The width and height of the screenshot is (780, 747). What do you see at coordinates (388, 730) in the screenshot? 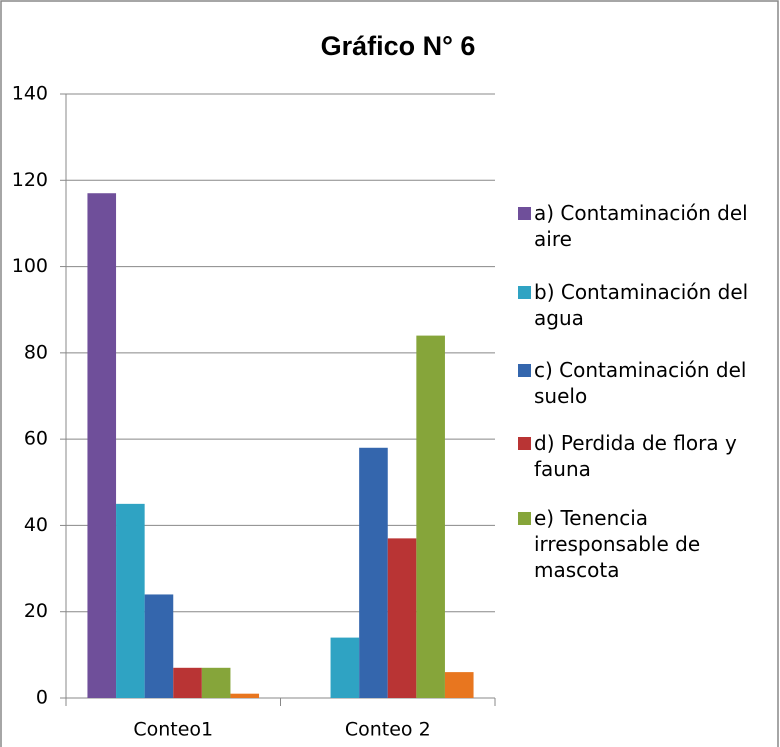
I see `x-tick-label: Conteo 2` at bounding box center [388, 730].